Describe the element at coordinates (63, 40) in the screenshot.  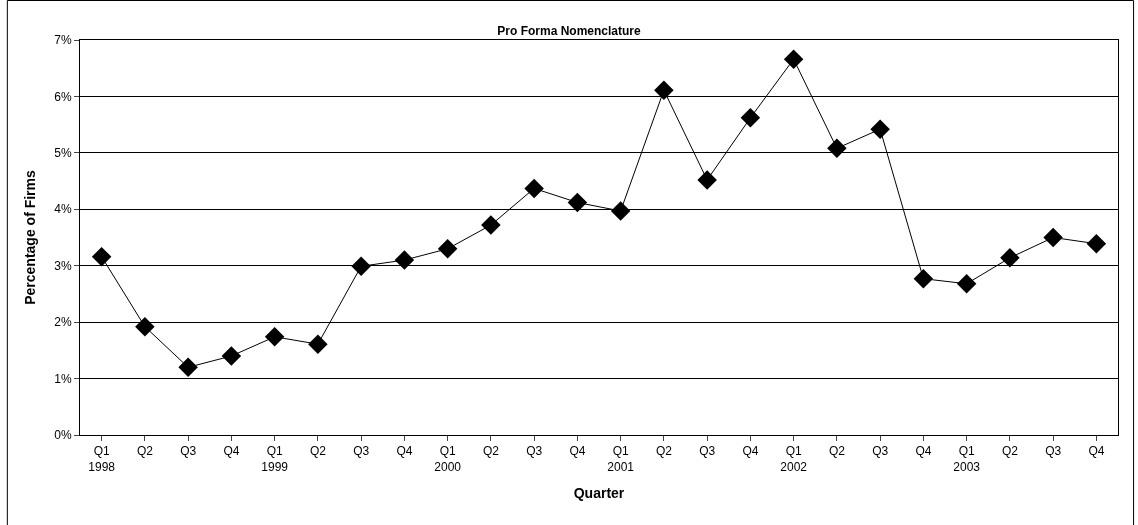
I see `y-tick-label: 7%` at that location.